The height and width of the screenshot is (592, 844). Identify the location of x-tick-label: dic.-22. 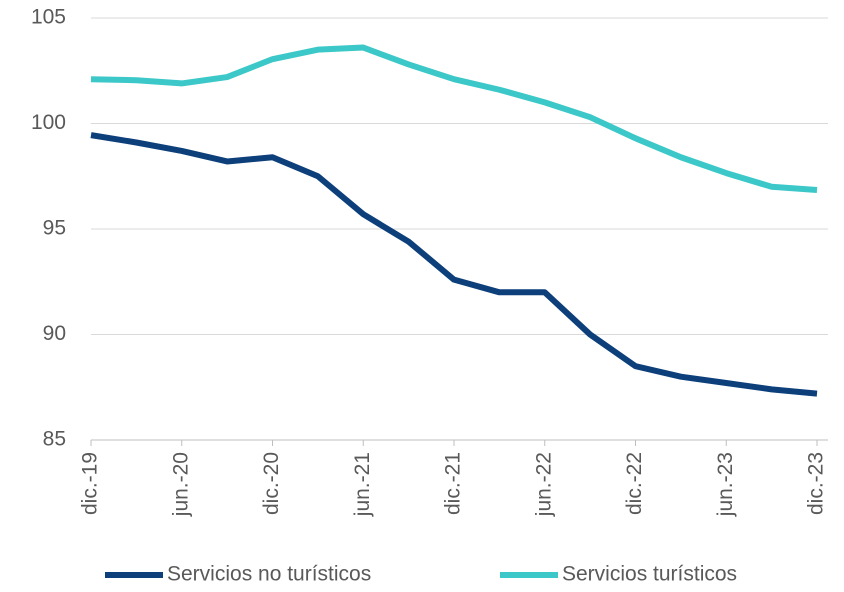
(634, 483).